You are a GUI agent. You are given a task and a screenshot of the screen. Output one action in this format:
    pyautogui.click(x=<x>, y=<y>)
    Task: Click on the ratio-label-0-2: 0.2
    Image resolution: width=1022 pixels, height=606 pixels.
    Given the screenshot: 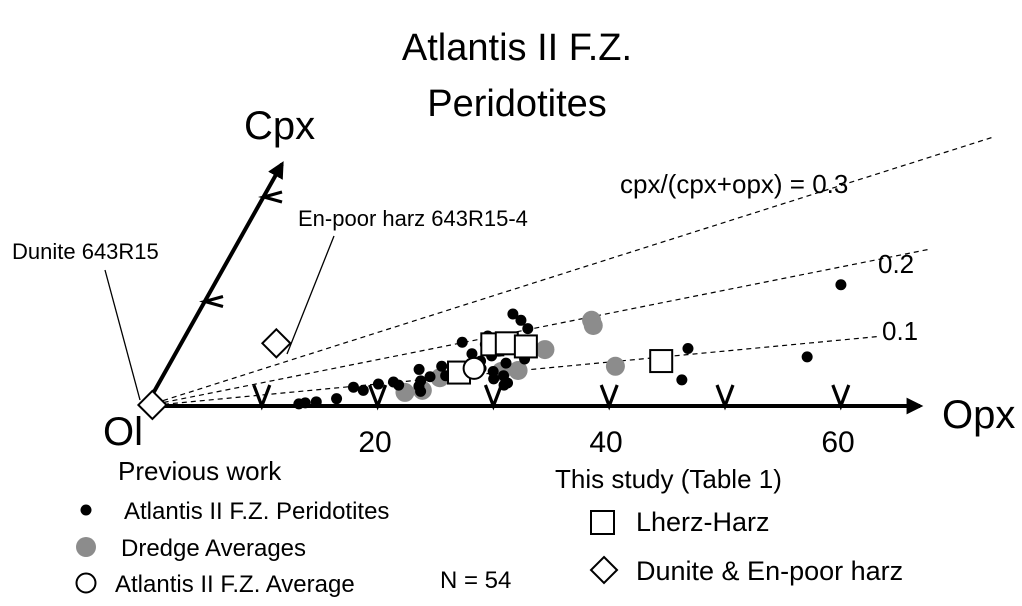 What is the action you would take?
    pyautogui.click(x=896, y=264)
    